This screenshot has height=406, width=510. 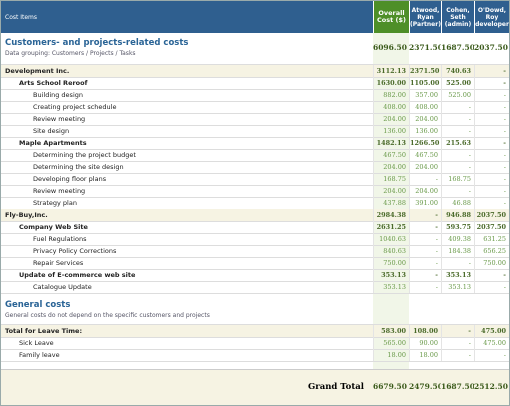 What do you see at coordinates (391, 107) in the screenshot?
I see `task-value: 408.00` at bounding box center [391, 107].